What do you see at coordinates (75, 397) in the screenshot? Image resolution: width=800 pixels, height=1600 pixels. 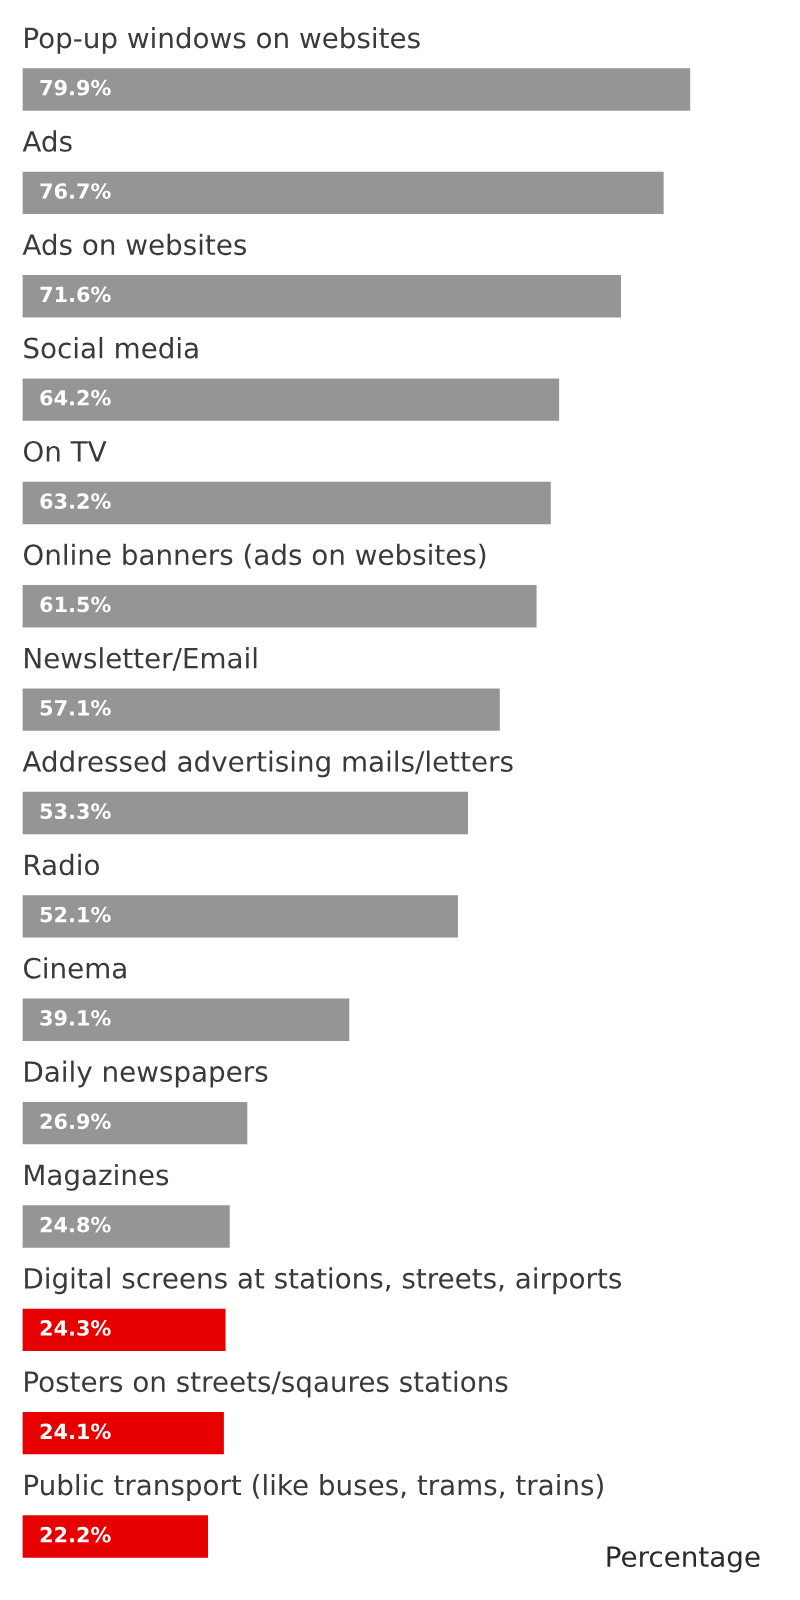 I see `data-label: 64.2%` at bounding box center [75, 397].